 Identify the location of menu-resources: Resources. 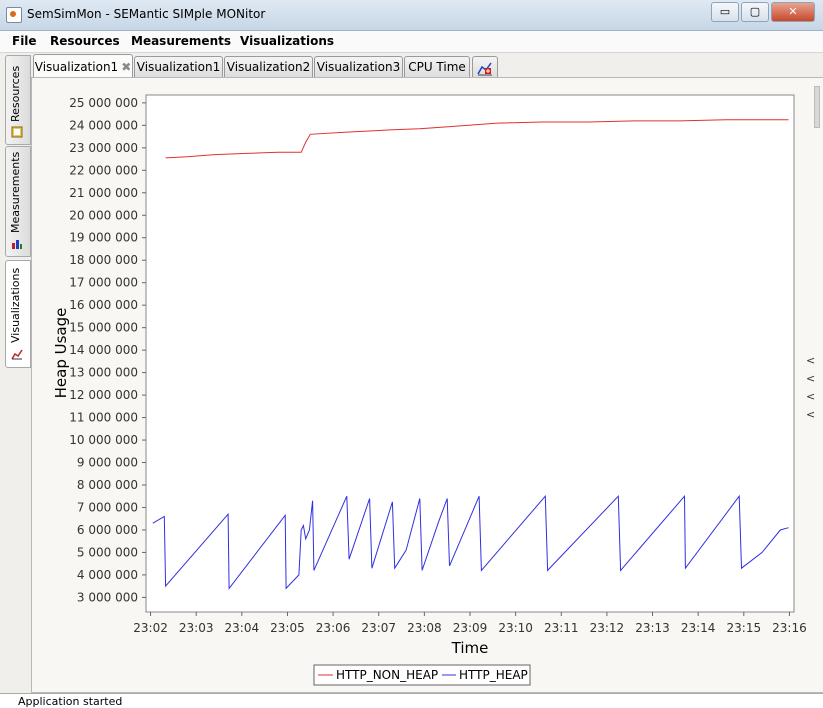
(85, 41).